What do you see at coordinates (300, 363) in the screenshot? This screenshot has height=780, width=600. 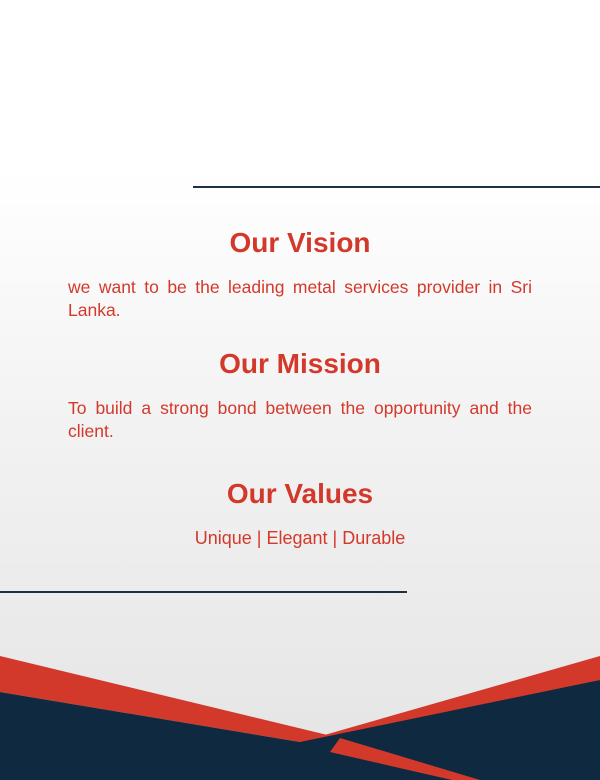 I see `mission-heading: Our Mission` at bounding box center [300, 363].